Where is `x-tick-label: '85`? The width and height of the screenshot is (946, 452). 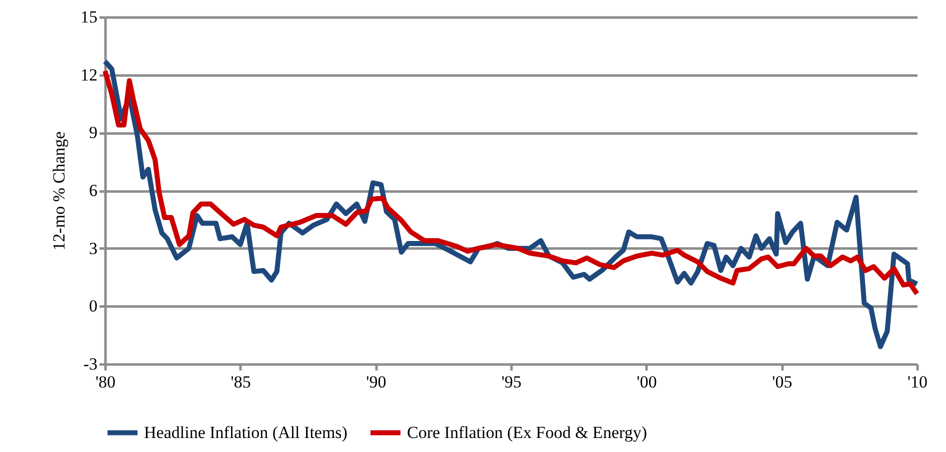 x-tick-label: '85 is located at coordinates (240, 382).